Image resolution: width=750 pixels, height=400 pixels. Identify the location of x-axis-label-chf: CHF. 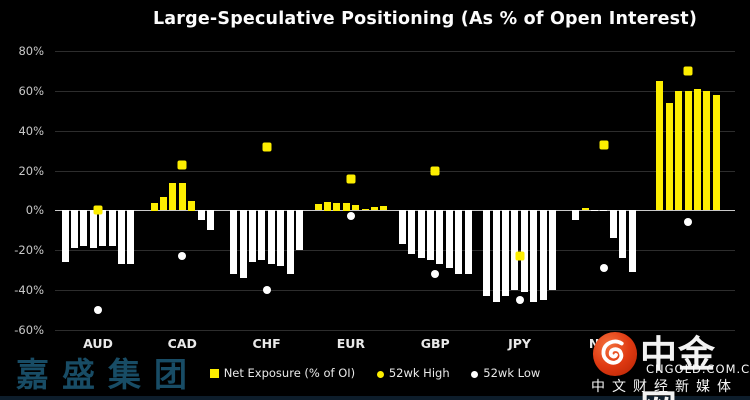
(266, 343).